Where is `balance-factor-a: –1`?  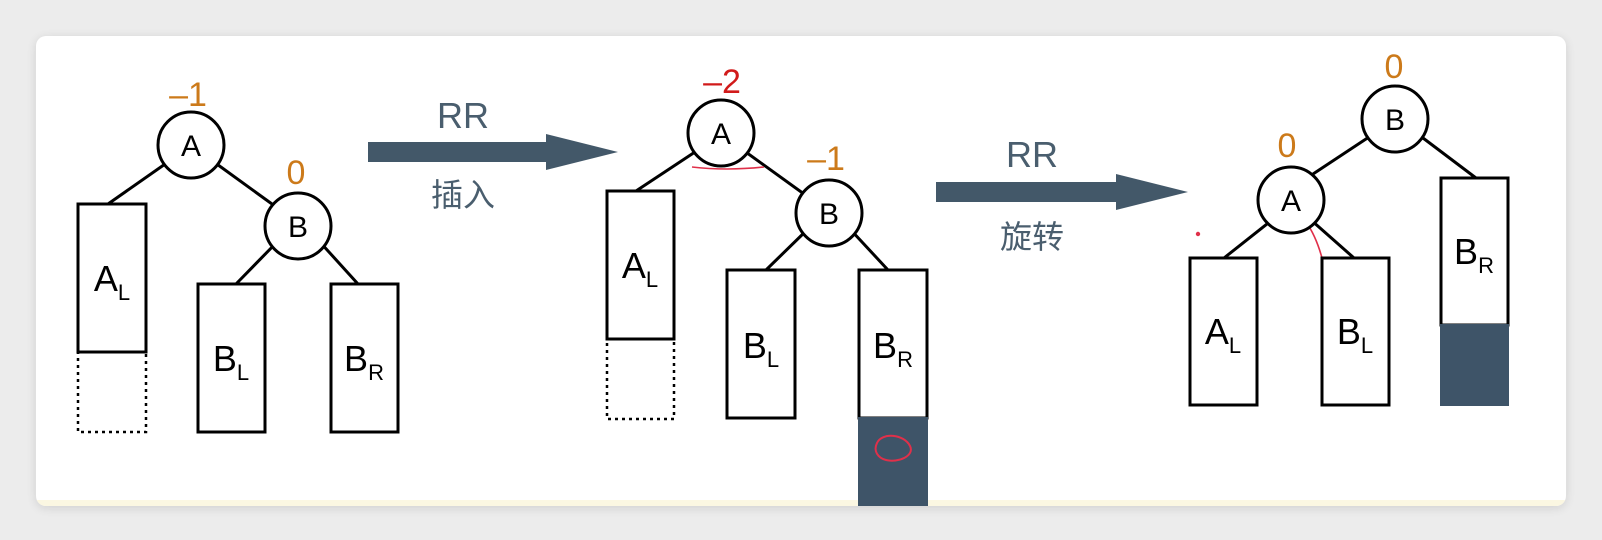 balance-factor-a: –1 is located at coordinates (188, 95).